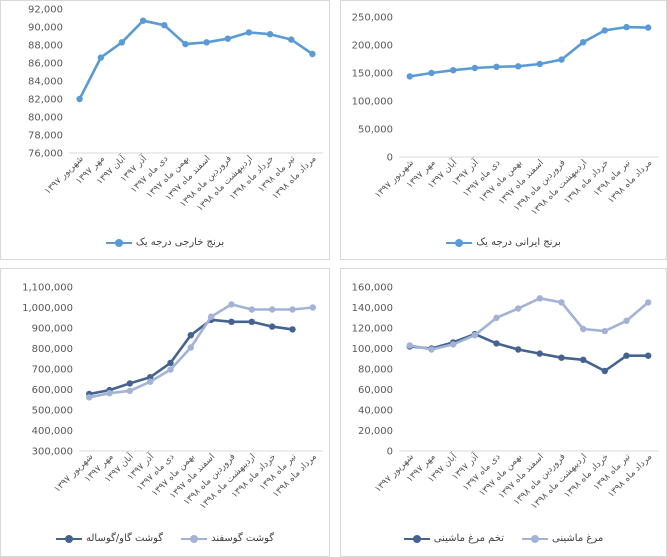 The image size is (667, 557). Describe the element at coordinates (52, 349) in the screenshot. I see `y-tick-label: 800,000` at that location.